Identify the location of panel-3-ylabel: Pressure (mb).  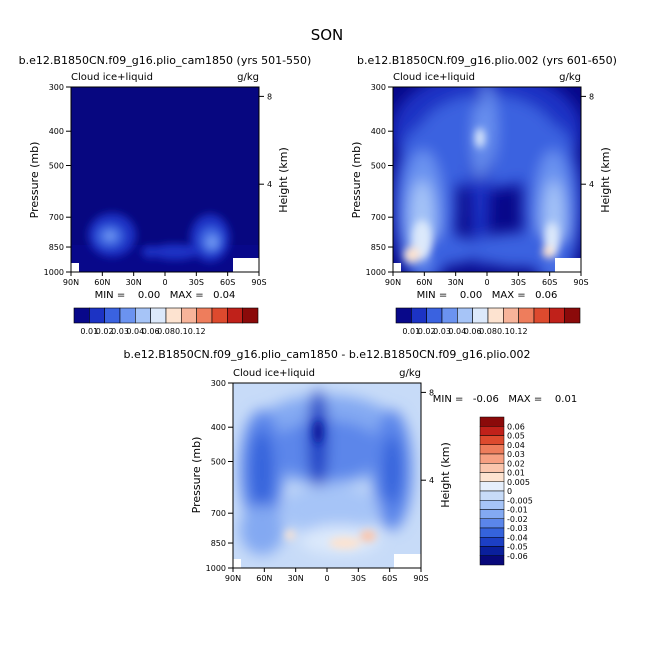
(196, 475).